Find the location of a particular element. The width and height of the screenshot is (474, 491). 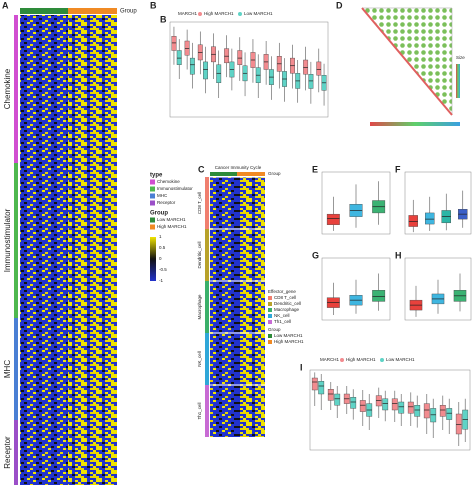

legend-label: NK_cell is located at coordinates (282, 315).